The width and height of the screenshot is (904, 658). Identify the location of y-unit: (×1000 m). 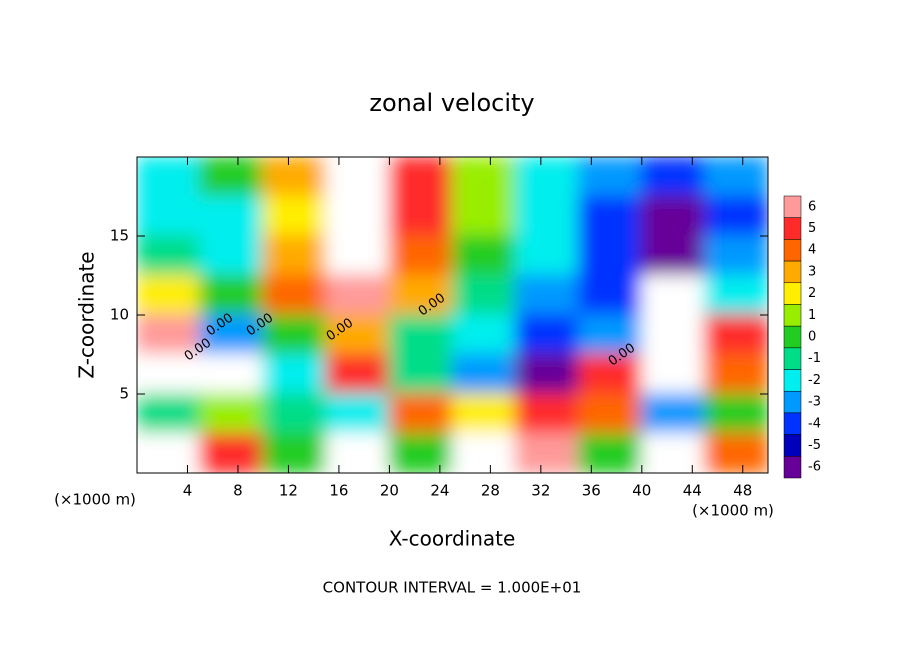
(95, 500).